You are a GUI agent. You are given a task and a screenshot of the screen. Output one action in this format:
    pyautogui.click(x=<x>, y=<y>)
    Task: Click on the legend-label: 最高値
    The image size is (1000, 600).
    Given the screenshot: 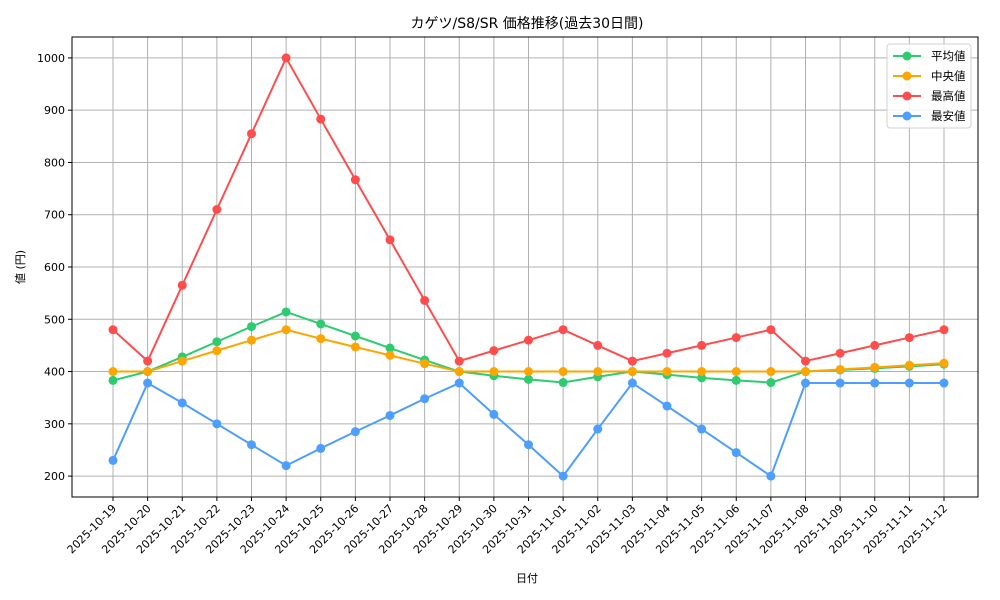 What is the action you would take?
    pyautogui.click(x=948, y=96)
    